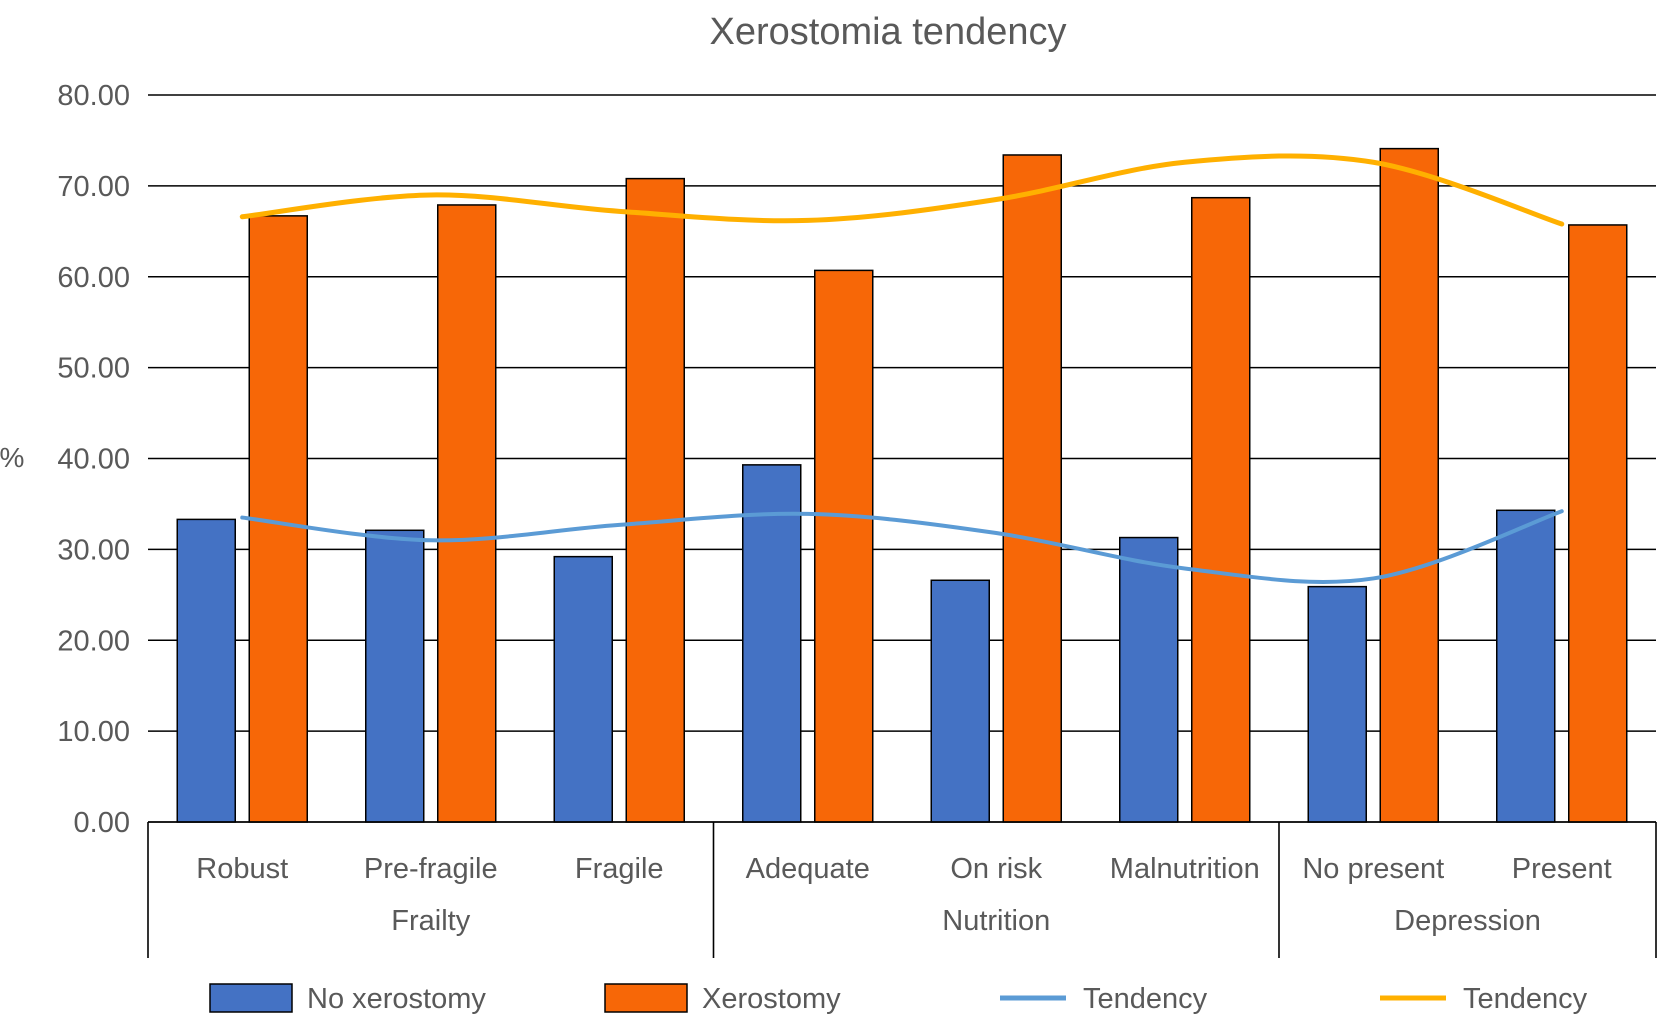 This screenshot has width=1660, height=1029. What do you see at coordinates (251, 998) in the screenshot?
I see `legend-no-xerostomy-swatch` at bounding box center [251, 998].